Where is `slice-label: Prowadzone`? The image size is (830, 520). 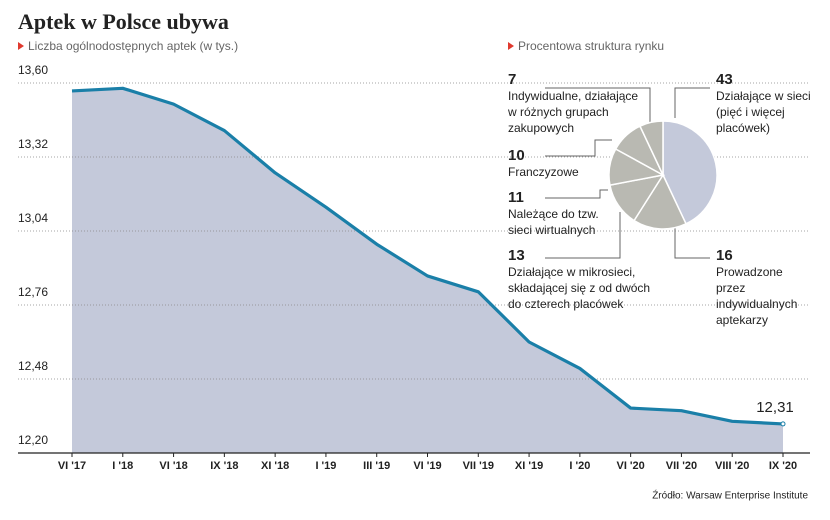 slice-label: Prowadzone is located at coordinates (749, 272).